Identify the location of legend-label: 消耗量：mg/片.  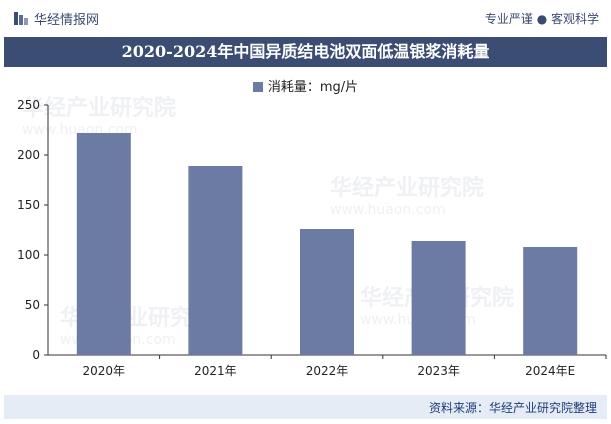
(313, 87).